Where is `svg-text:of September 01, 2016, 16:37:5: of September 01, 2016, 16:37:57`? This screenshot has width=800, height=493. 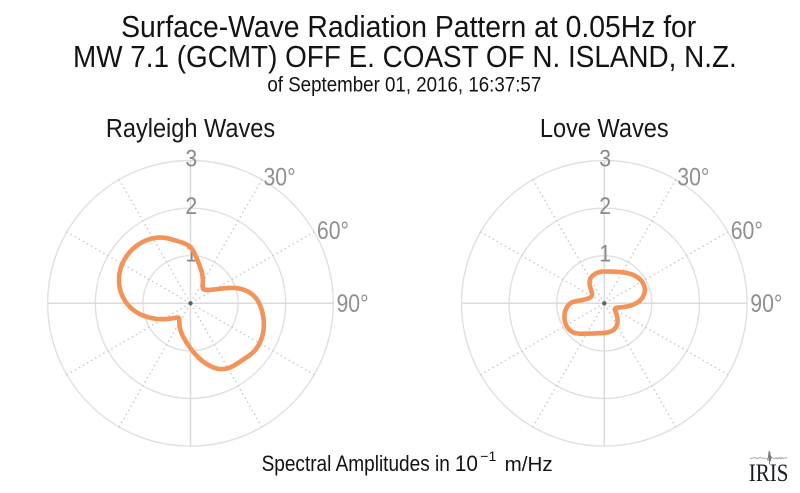
svg-text:of September 01, 2016, 16:37:5: of September 01, 2016, 16:37:57 is located at coordinates (404, 84).